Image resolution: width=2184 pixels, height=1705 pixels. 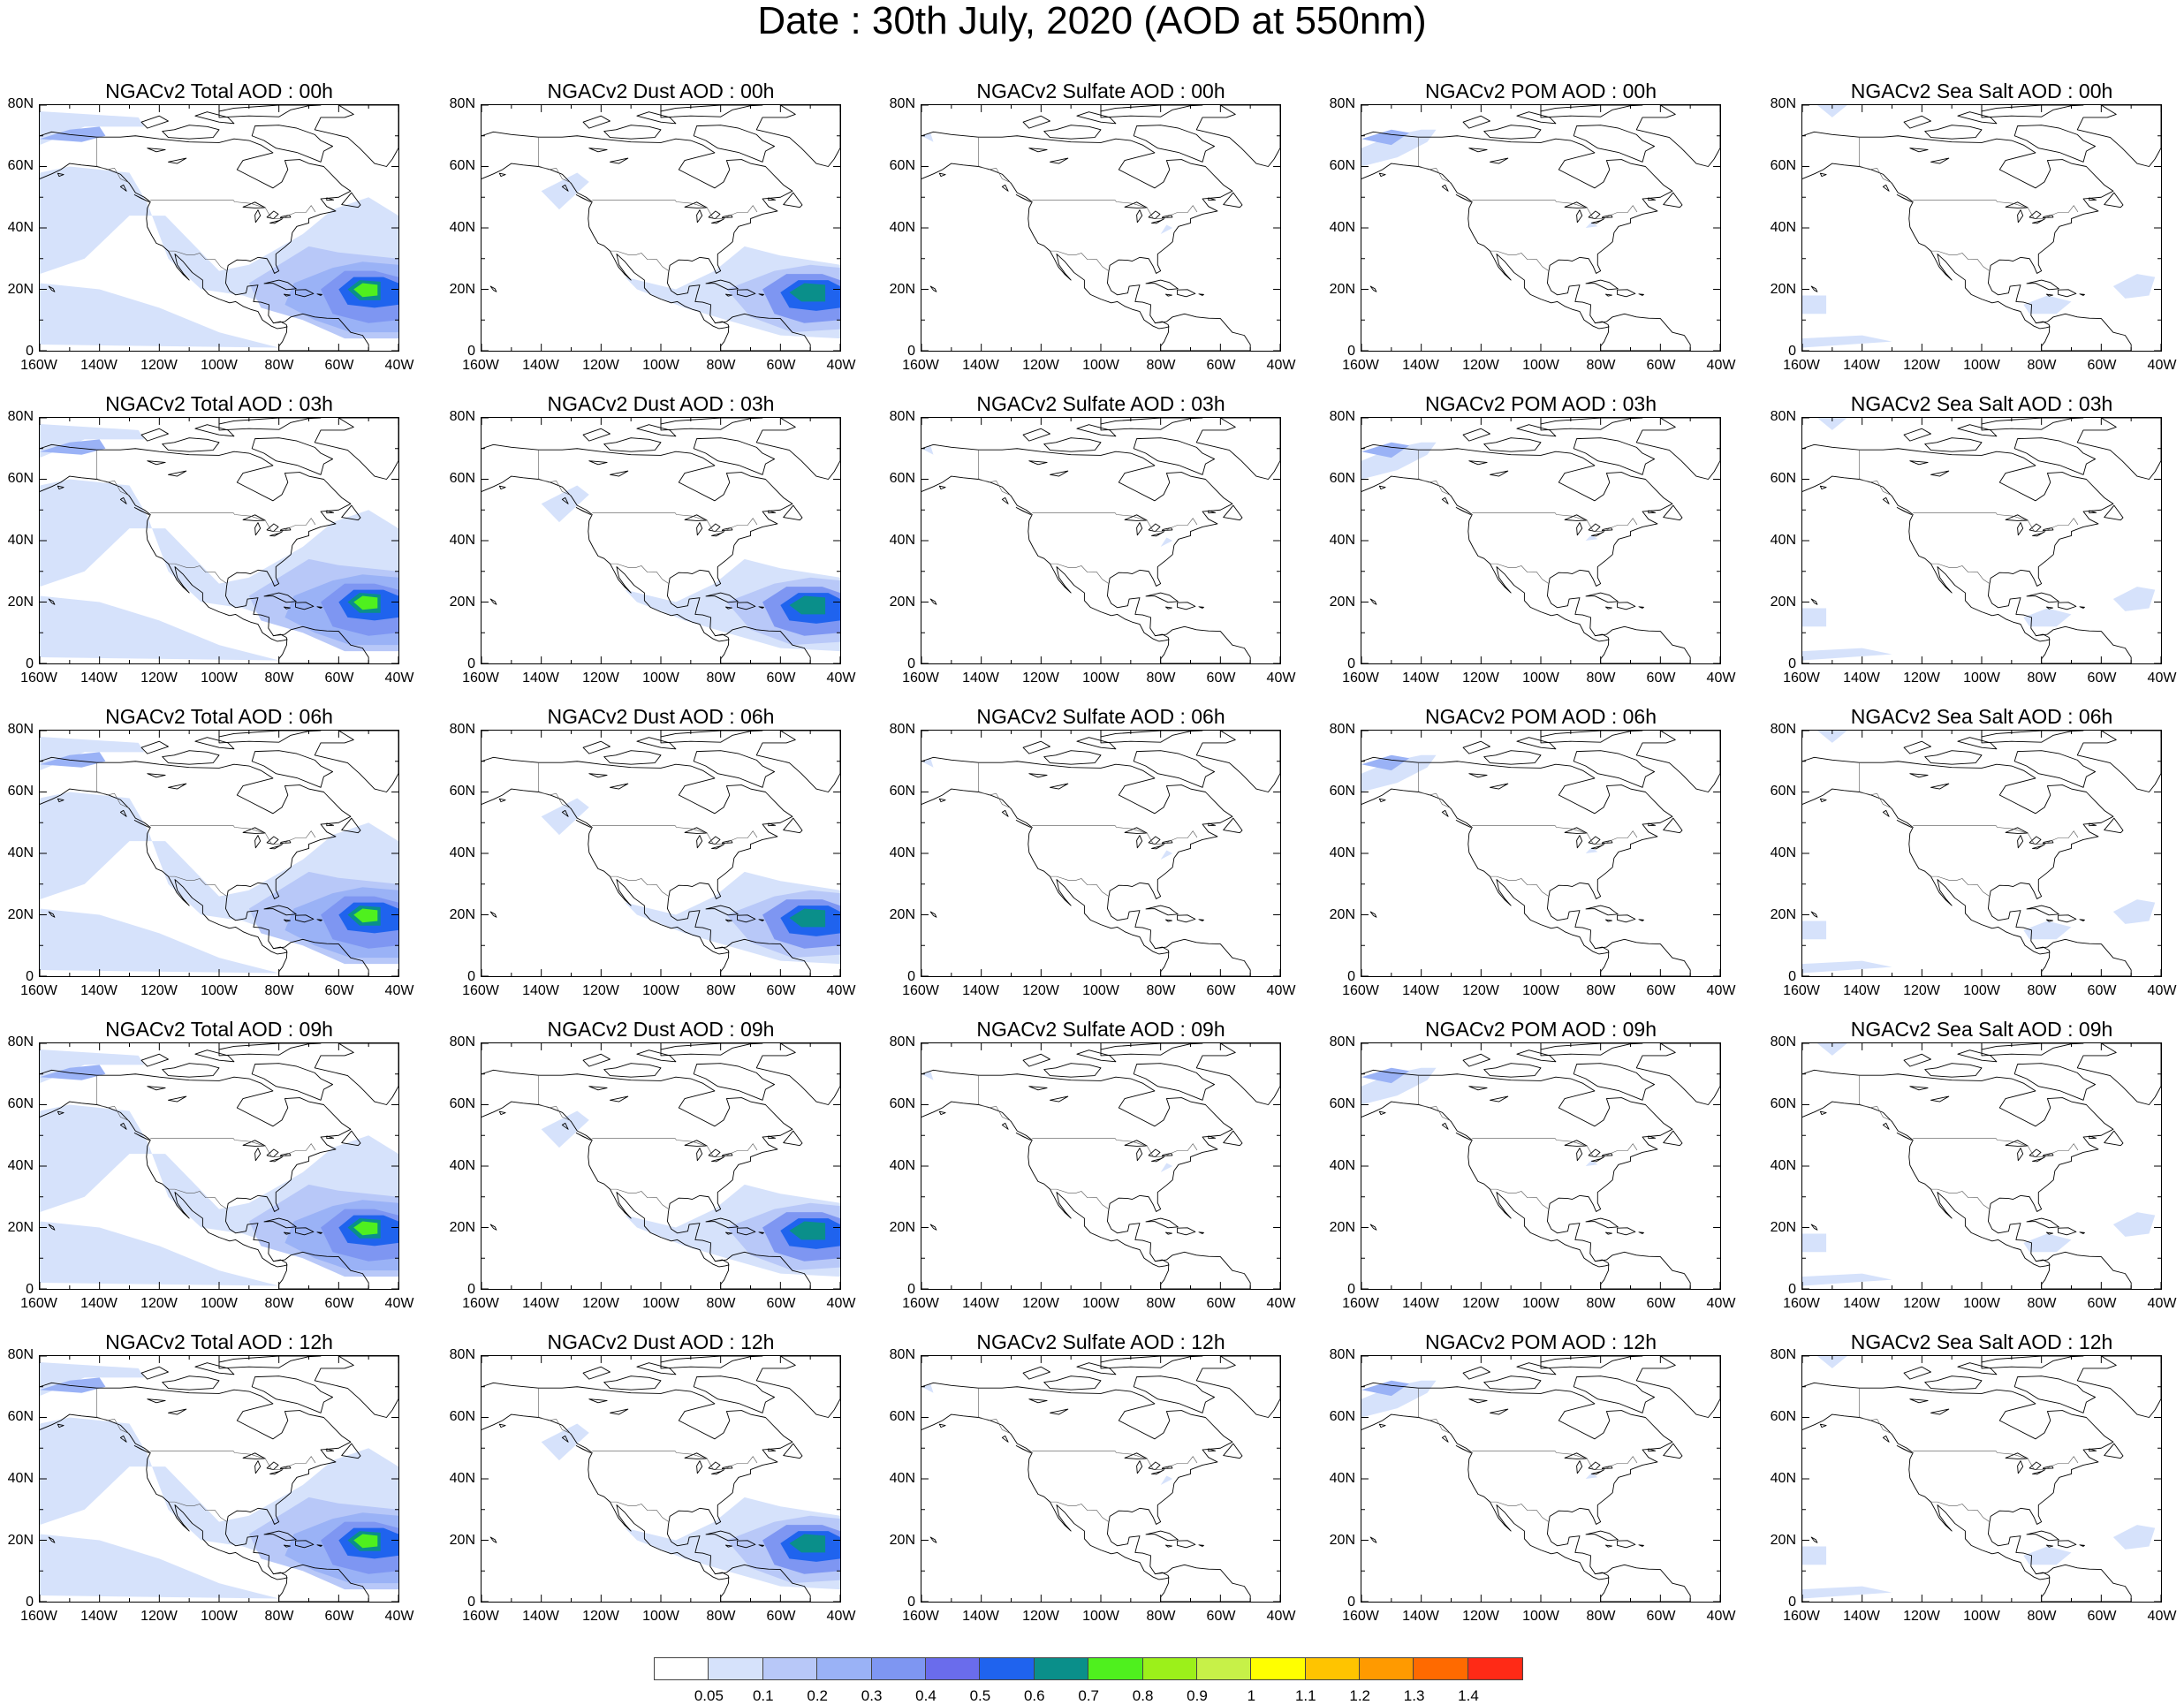 I want to click on lon-label: 160W, so click(x=921, y=991).